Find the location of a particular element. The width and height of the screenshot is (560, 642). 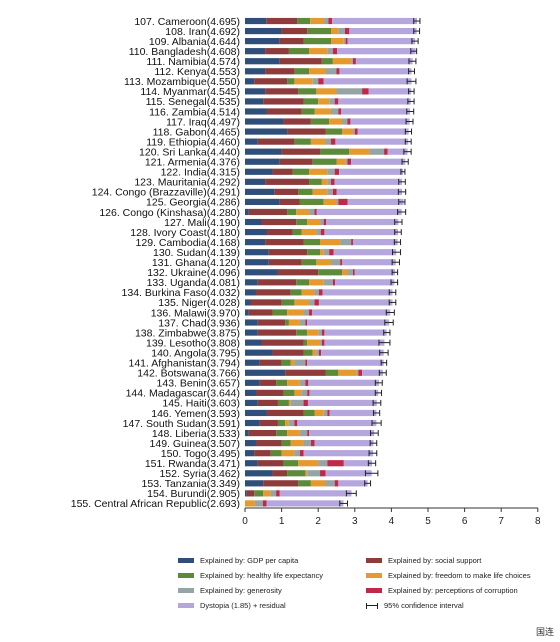

legend-label-gdp: Explained by: GDP per capita is located at coordinates (249, 560).